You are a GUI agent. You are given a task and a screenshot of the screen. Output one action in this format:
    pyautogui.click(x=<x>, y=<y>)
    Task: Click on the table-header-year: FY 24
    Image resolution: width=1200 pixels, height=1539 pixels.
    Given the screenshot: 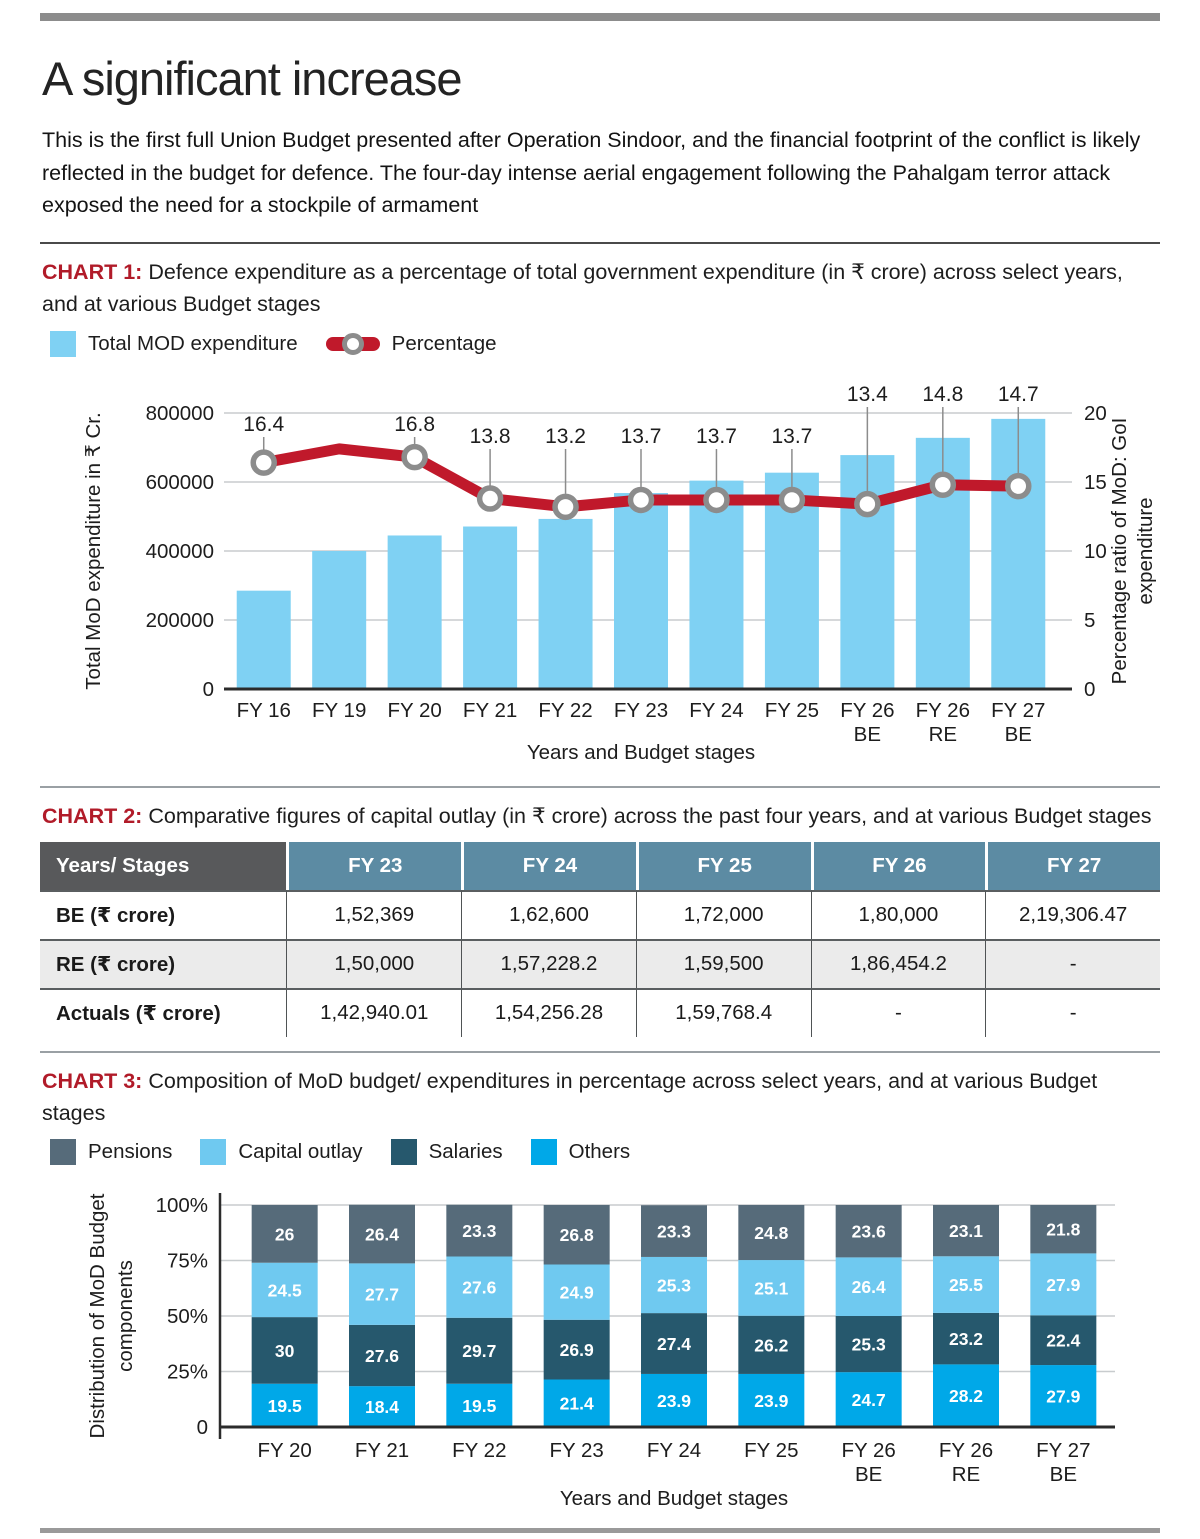 What is the action you would take?
    pyautogui.click(x=548, y=865)
    